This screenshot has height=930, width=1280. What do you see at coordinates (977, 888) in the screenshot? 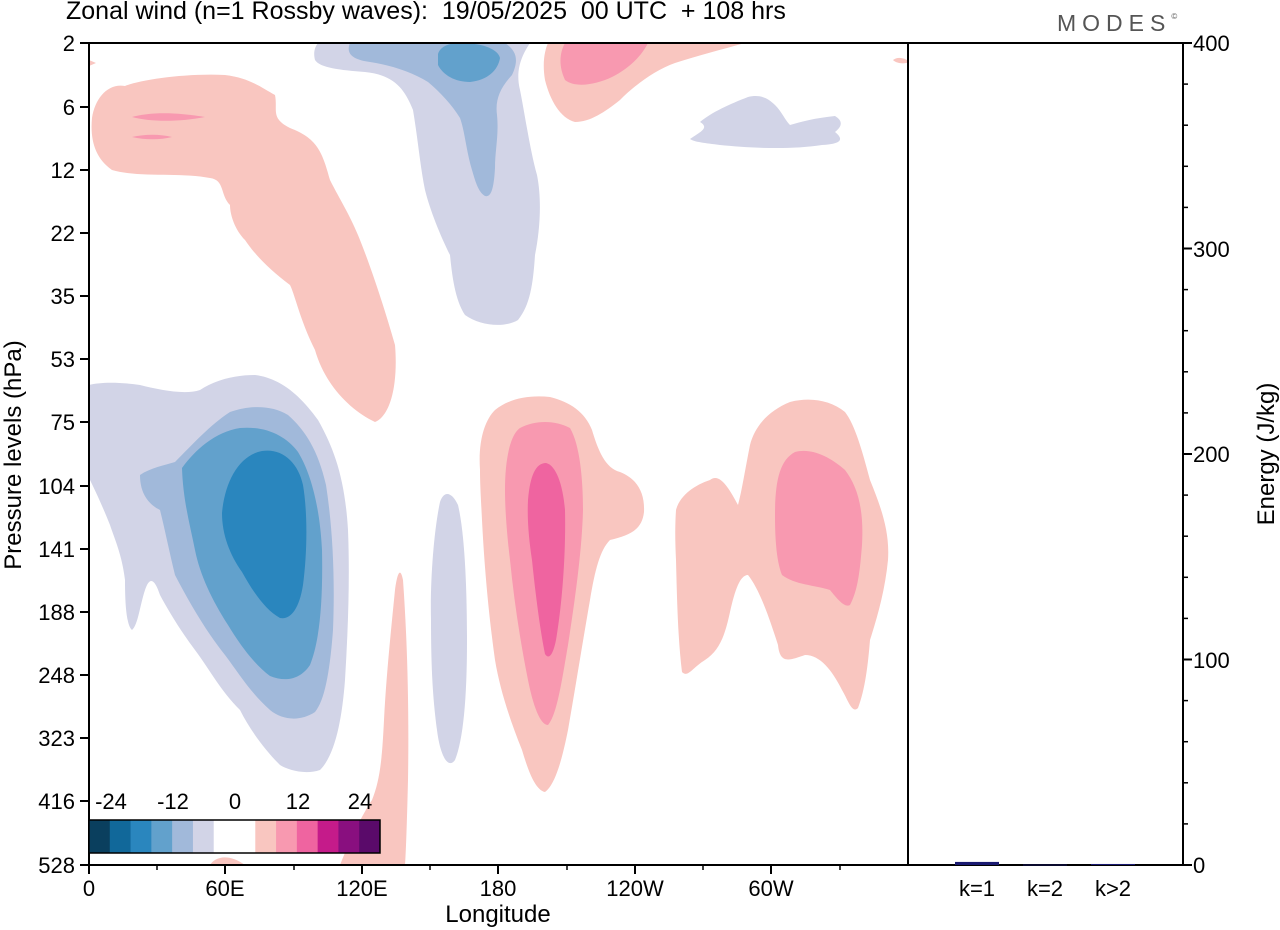
I see `energy-category-label: k=1` at bounding box center [977, 888].